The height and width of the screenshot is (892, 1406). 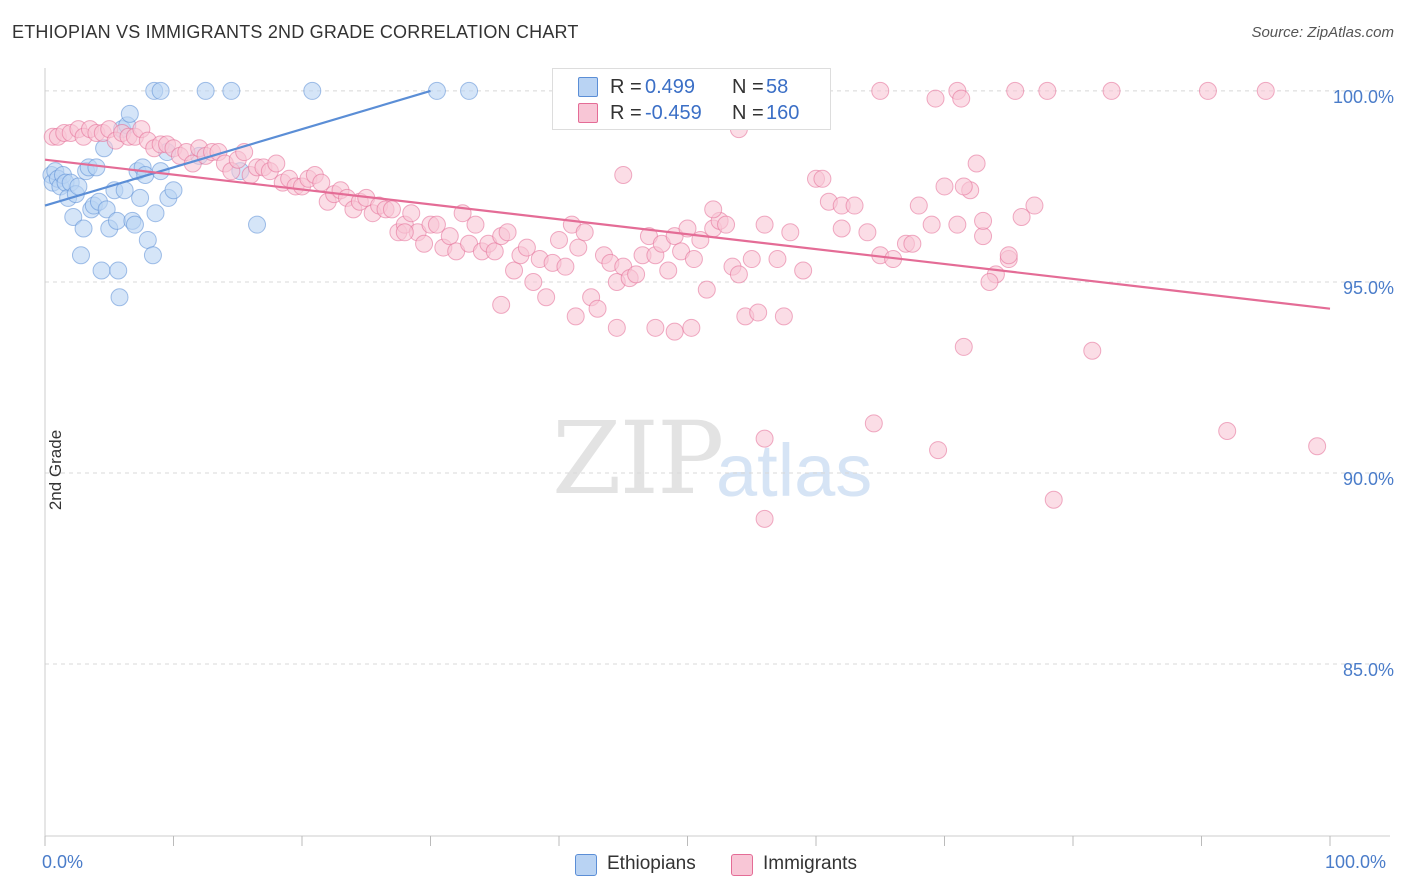 I want to click on stats-legend: R = 0.499 N = 58 R = -0.459 N = 160, so click(x=691, y=99).